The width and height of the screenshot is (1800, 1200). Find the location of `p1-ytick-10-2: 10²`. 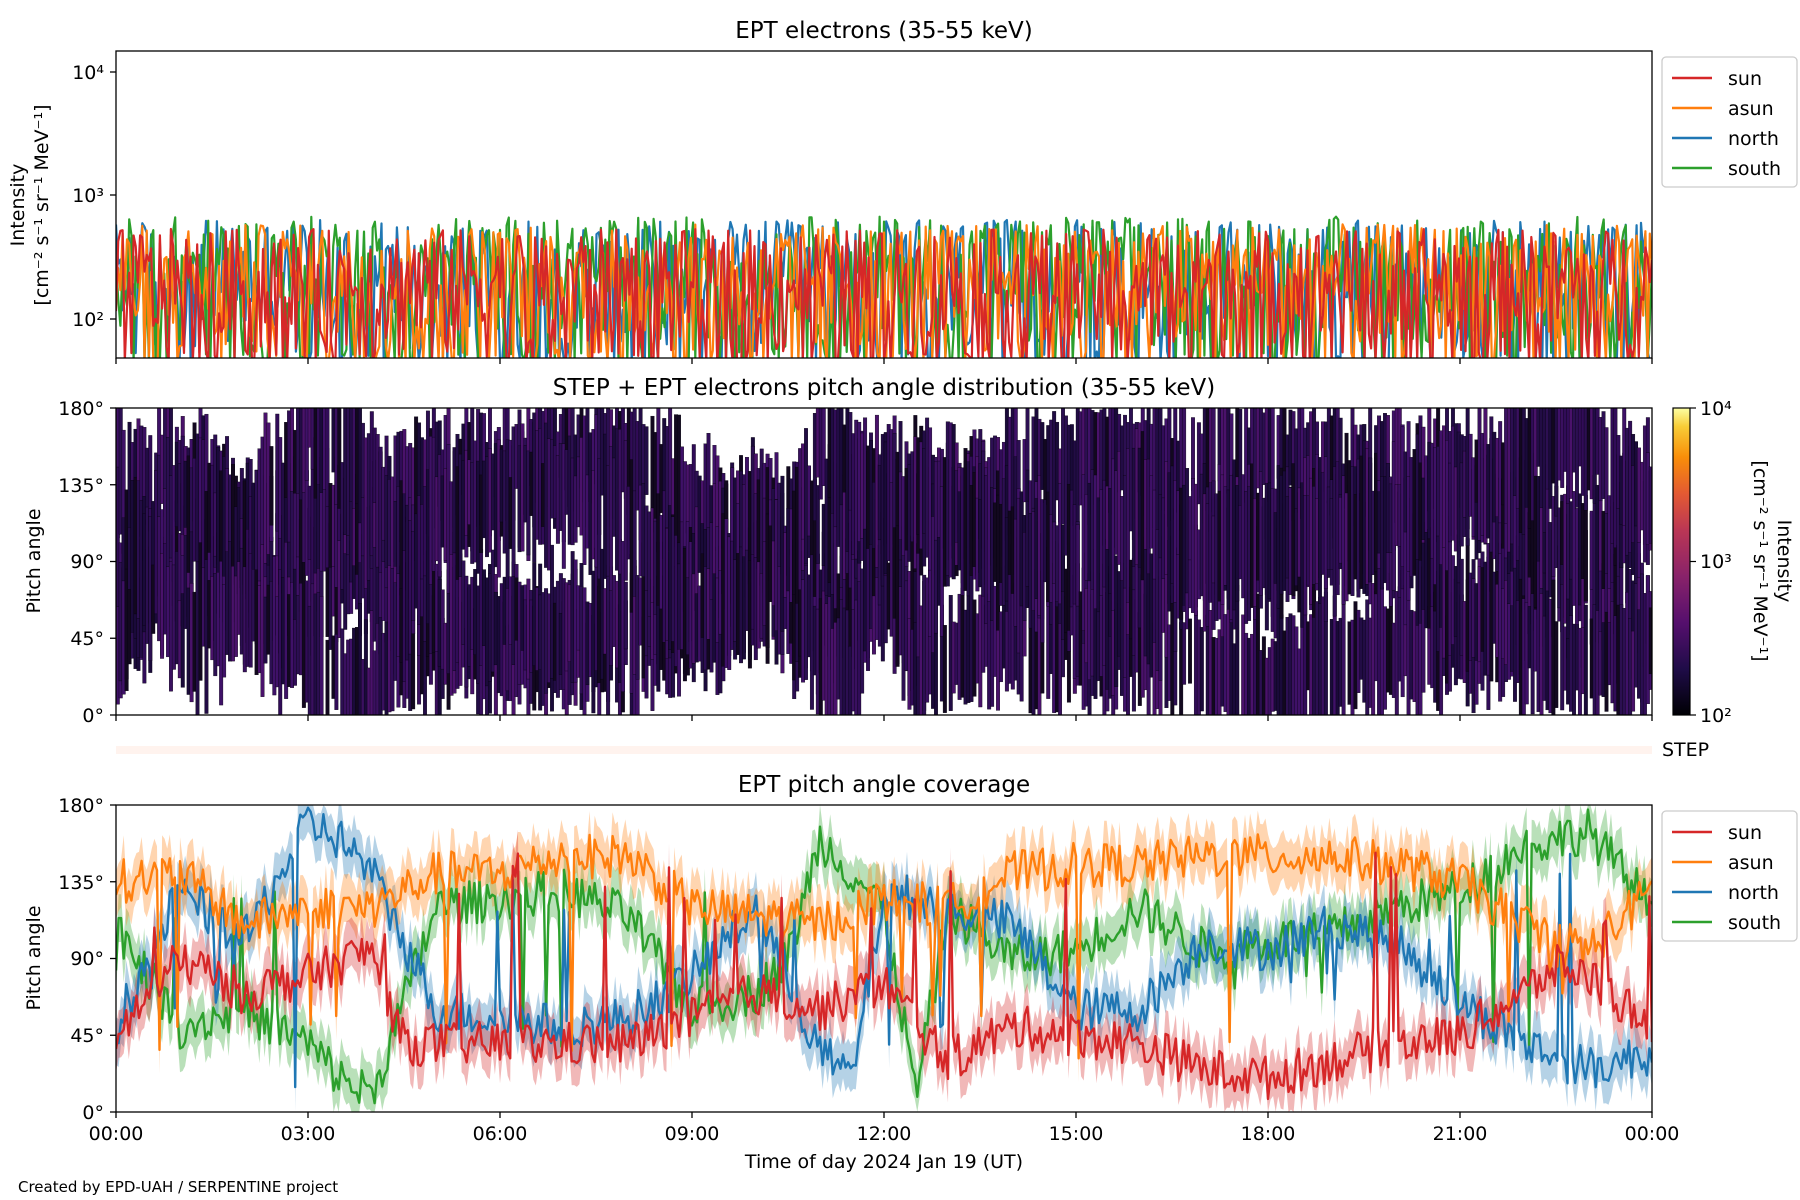

p1-ytick-10-2: 10² is located at coordinates (88, 320).